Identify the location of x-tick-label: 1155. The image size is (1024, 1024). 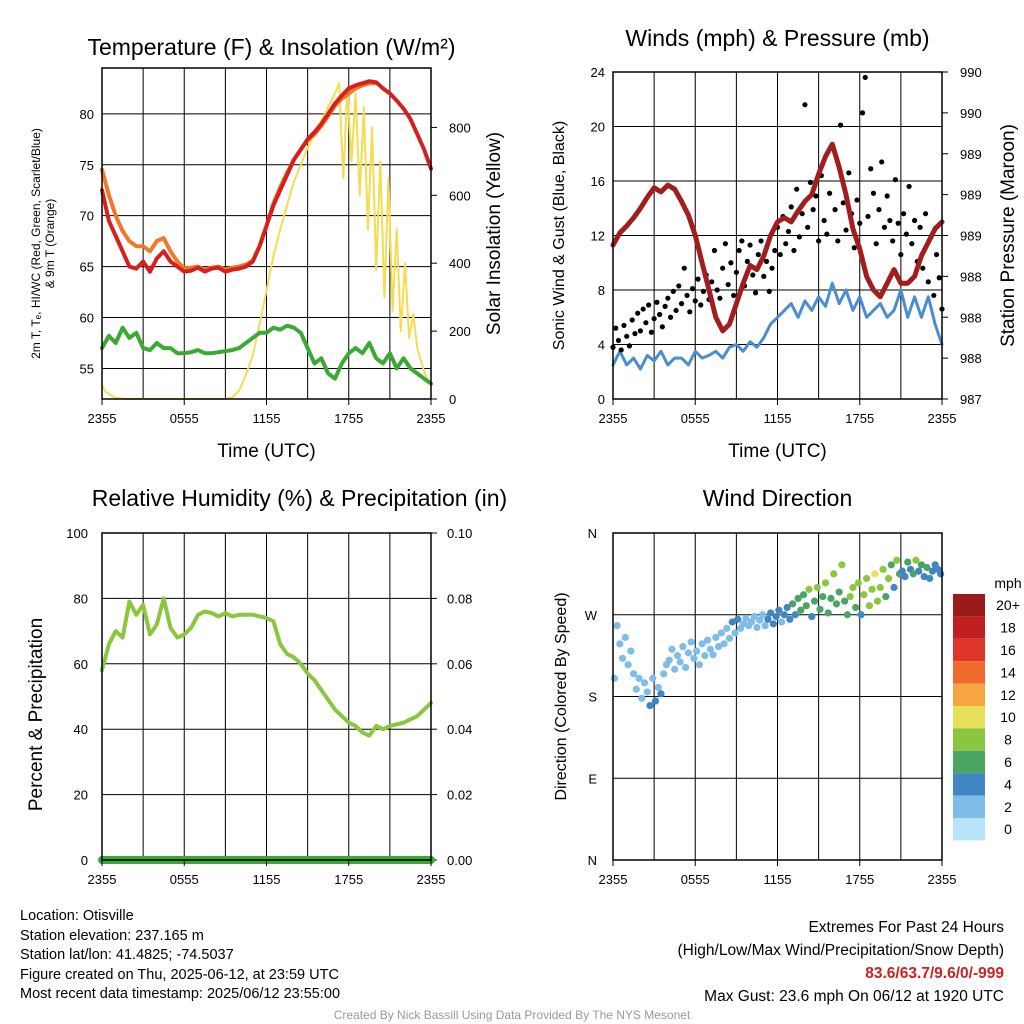
(778, 879).